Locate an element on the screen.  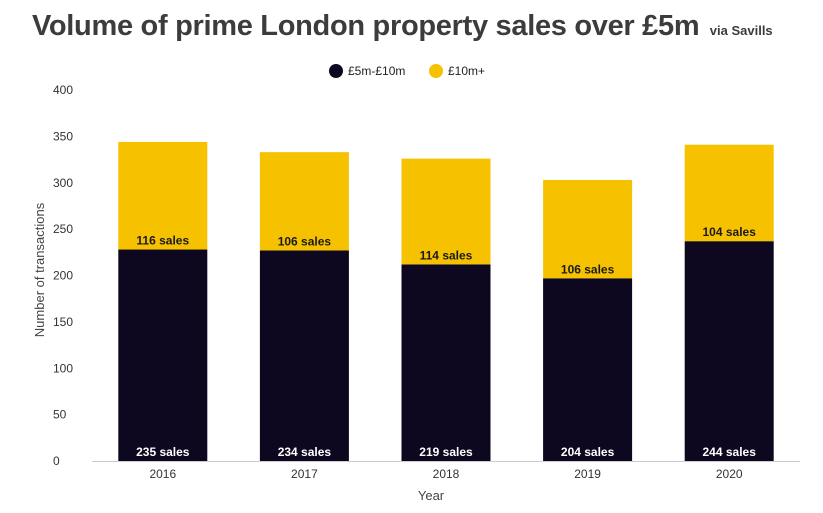
y-tick-label: 100 is located at coordinates (63, 368).